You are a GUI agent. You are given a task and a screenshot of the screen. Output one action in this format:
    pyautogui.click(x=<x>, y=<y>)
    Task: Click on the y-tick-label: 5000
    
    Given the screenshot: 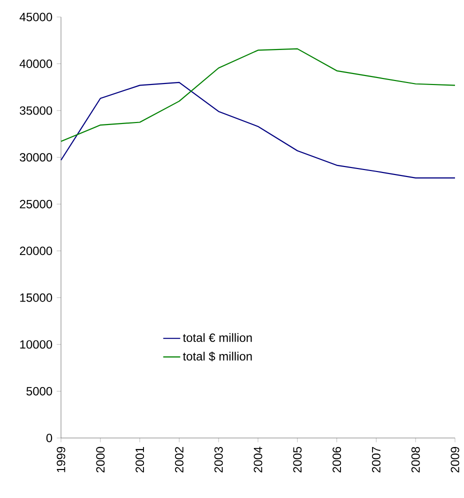 What is the action you would take?
    pyautogui.click(x=39, y=391)
    